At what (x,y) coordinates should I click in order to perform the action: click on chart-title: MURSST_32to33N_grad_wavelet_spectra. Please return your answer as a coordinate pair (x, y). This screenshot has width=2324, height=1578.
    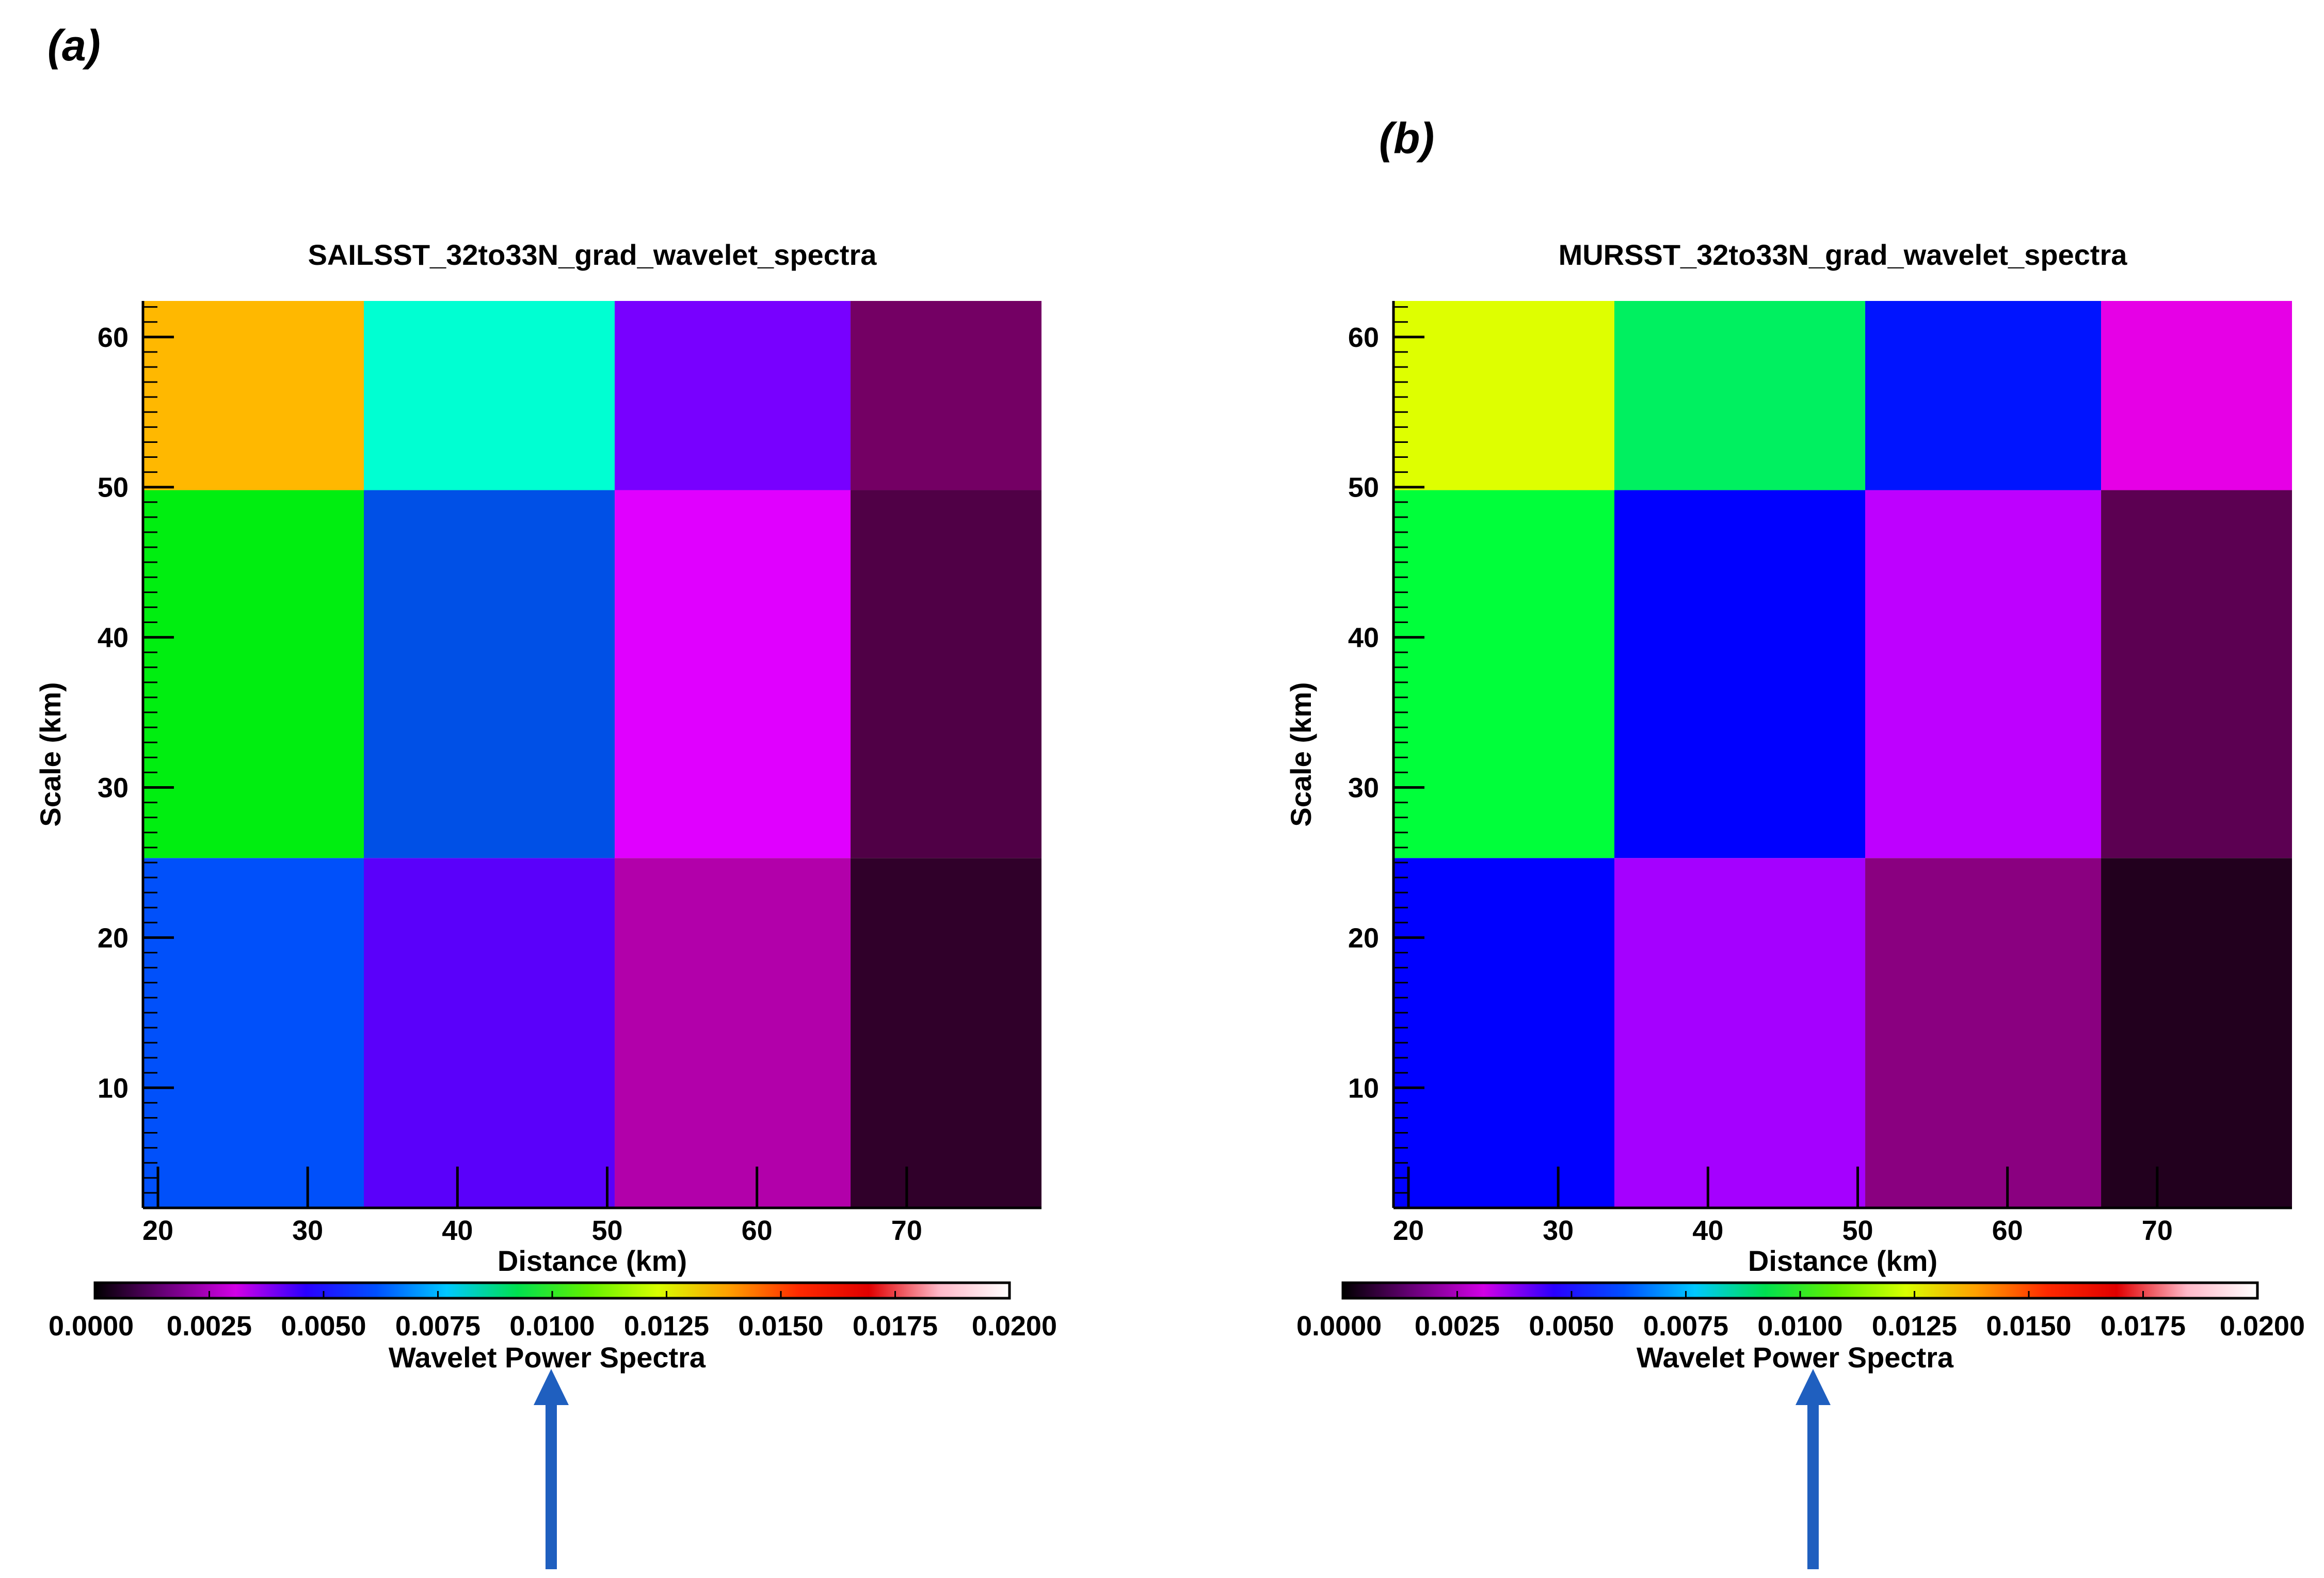
    Looking at the image, I should click on (1843, 255).